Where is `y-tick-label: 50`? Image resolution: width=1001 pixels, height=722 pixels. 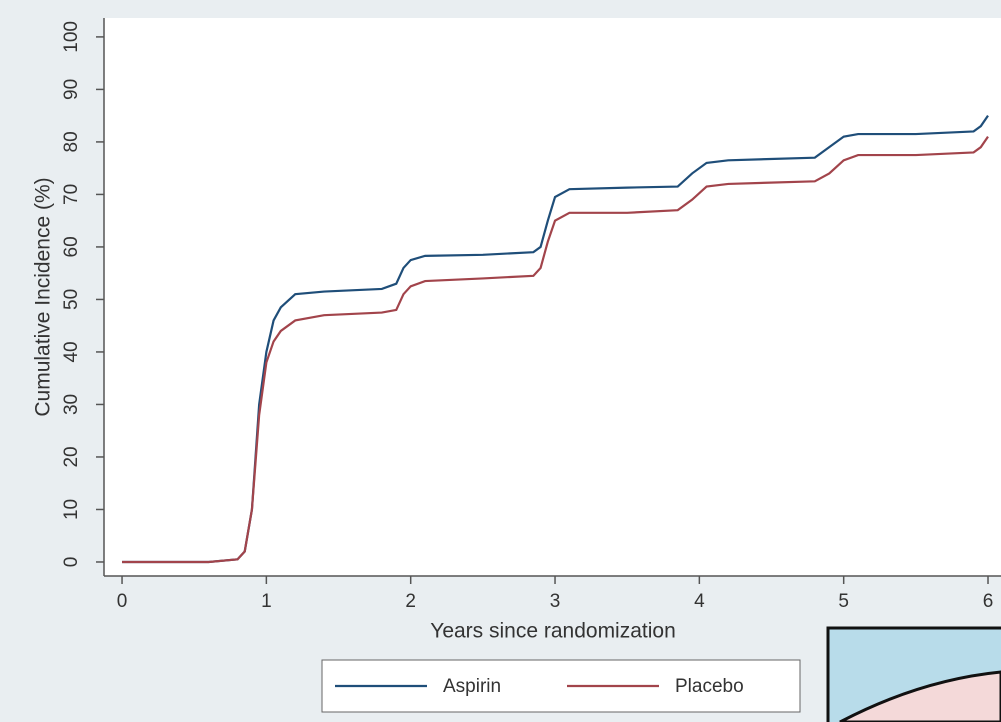
y-tick-label: 50 is located at coordinates (71, 299).